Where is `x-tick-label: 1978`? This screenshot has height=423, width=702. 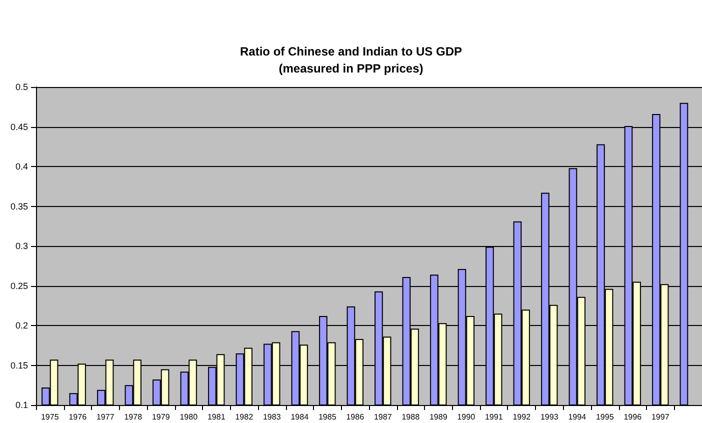 x-tick-label: 1978 is located at coordinates (133, 417).